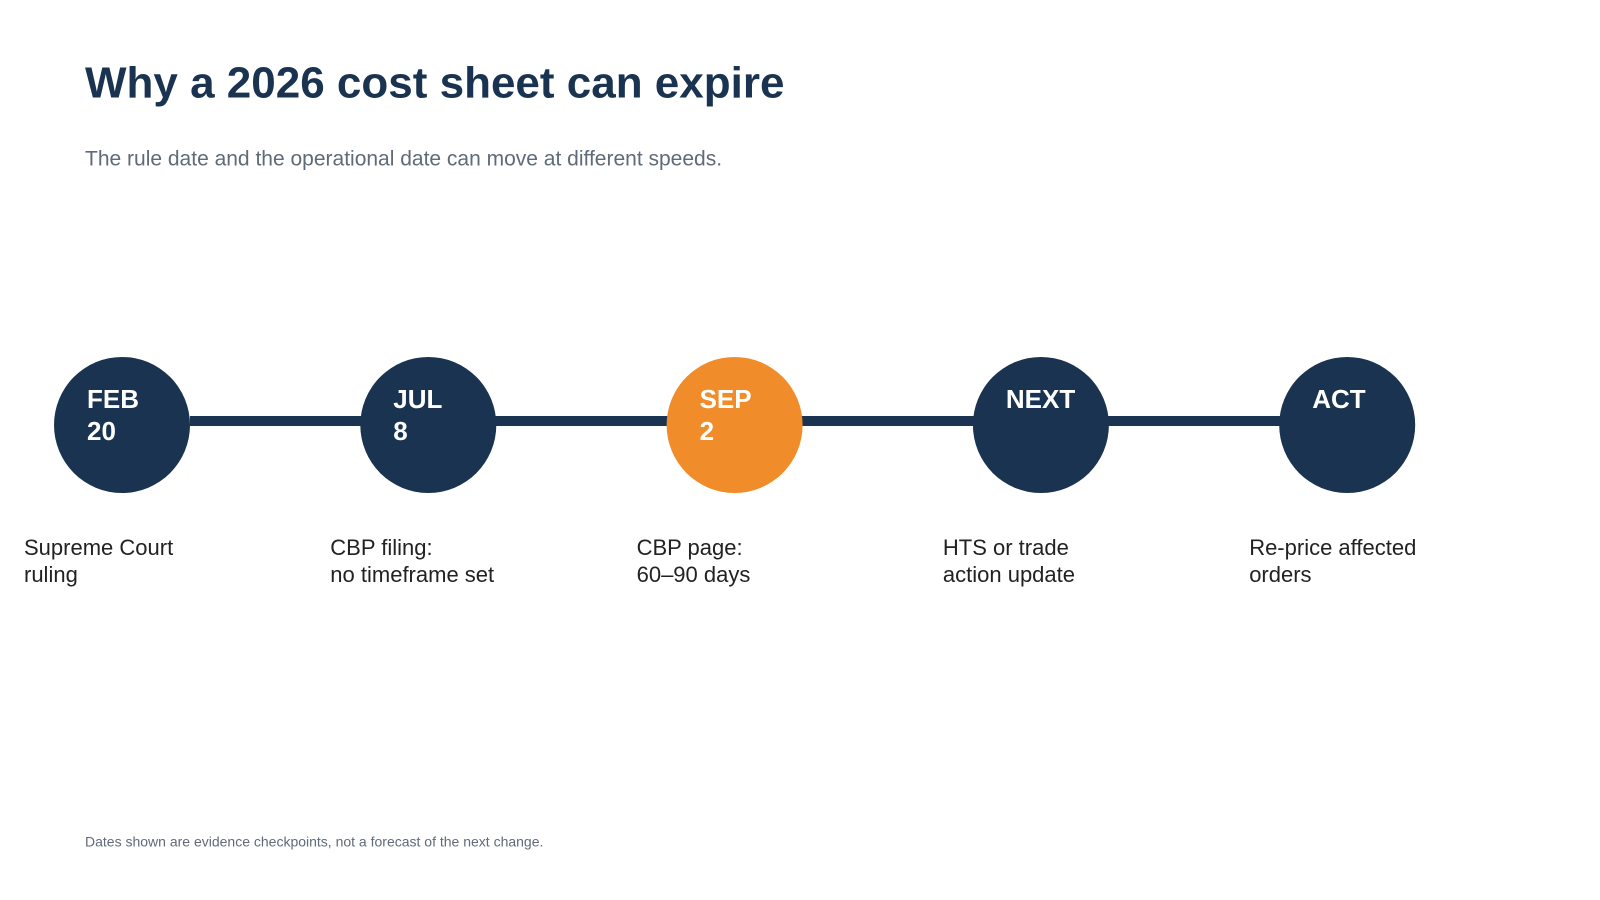  Describe the element at coordinates (1332, 547) in the screenshot. I see `milestone-description: Re-price affected` at that location.